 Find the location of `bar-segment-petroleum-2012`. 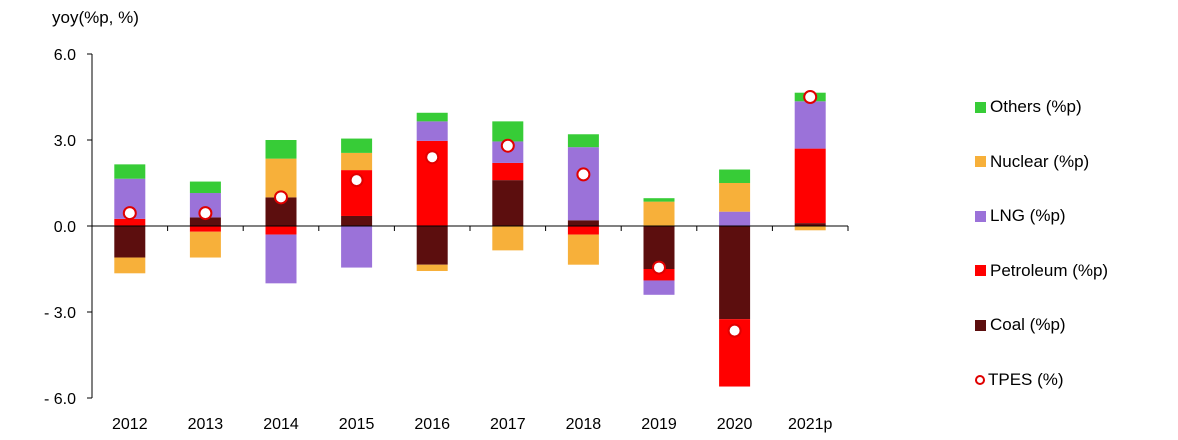

bar-segment-petroleum-2012 is located at coordinates (130, 222).